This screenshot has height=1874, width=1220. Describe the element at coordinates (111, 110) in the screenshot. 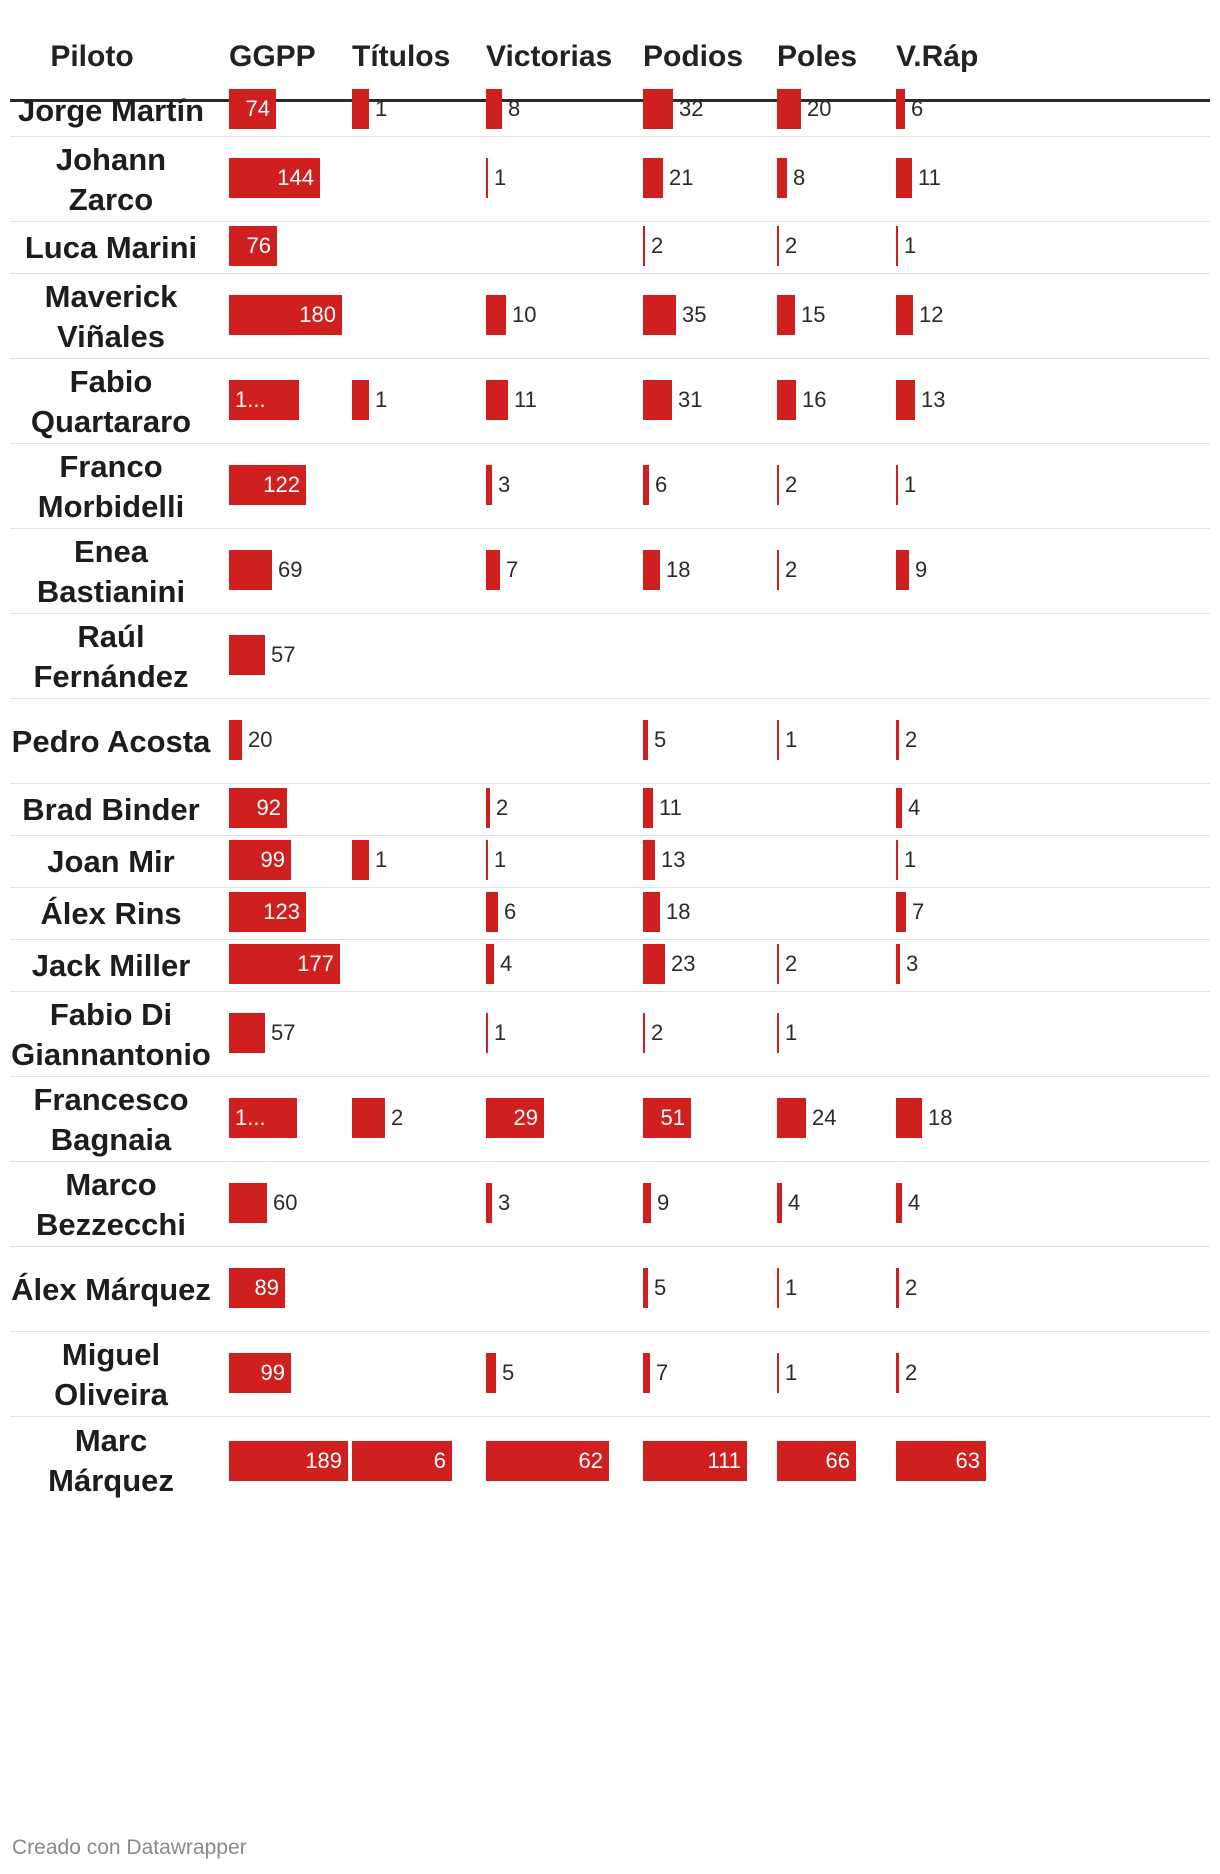

I see `rider-name: Jorge Martín` at that location.